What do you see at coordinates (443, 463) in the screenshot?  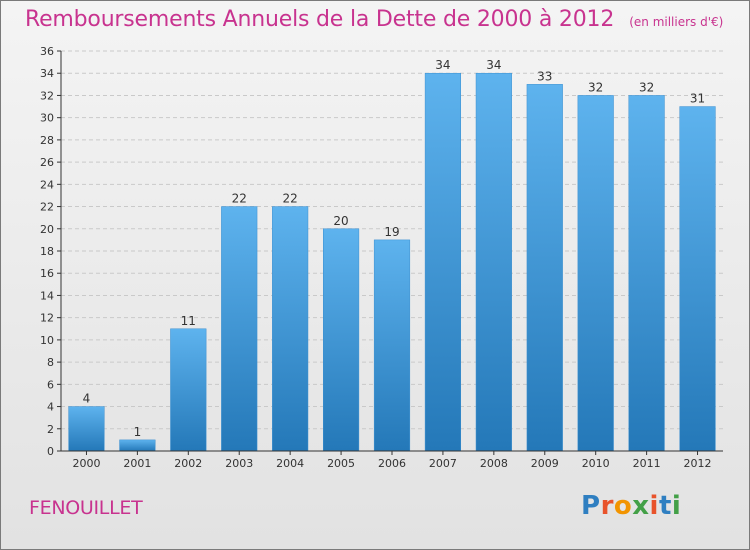 I see `x-tick-label: 2007` at bounding box center [443, 463].